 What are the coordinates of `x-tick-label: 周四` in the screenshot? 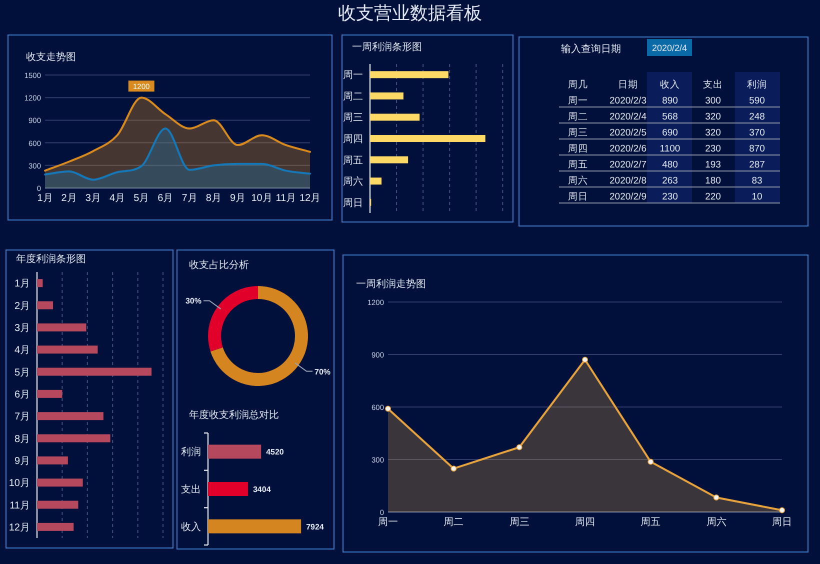 It's located at (585, 522).